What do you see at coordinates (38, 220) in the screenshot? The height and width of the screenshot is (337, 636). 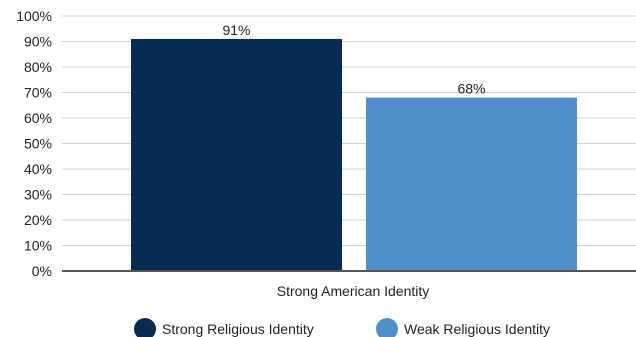 I see `y-tick-label: 20%` at bounding box center [38, 220].